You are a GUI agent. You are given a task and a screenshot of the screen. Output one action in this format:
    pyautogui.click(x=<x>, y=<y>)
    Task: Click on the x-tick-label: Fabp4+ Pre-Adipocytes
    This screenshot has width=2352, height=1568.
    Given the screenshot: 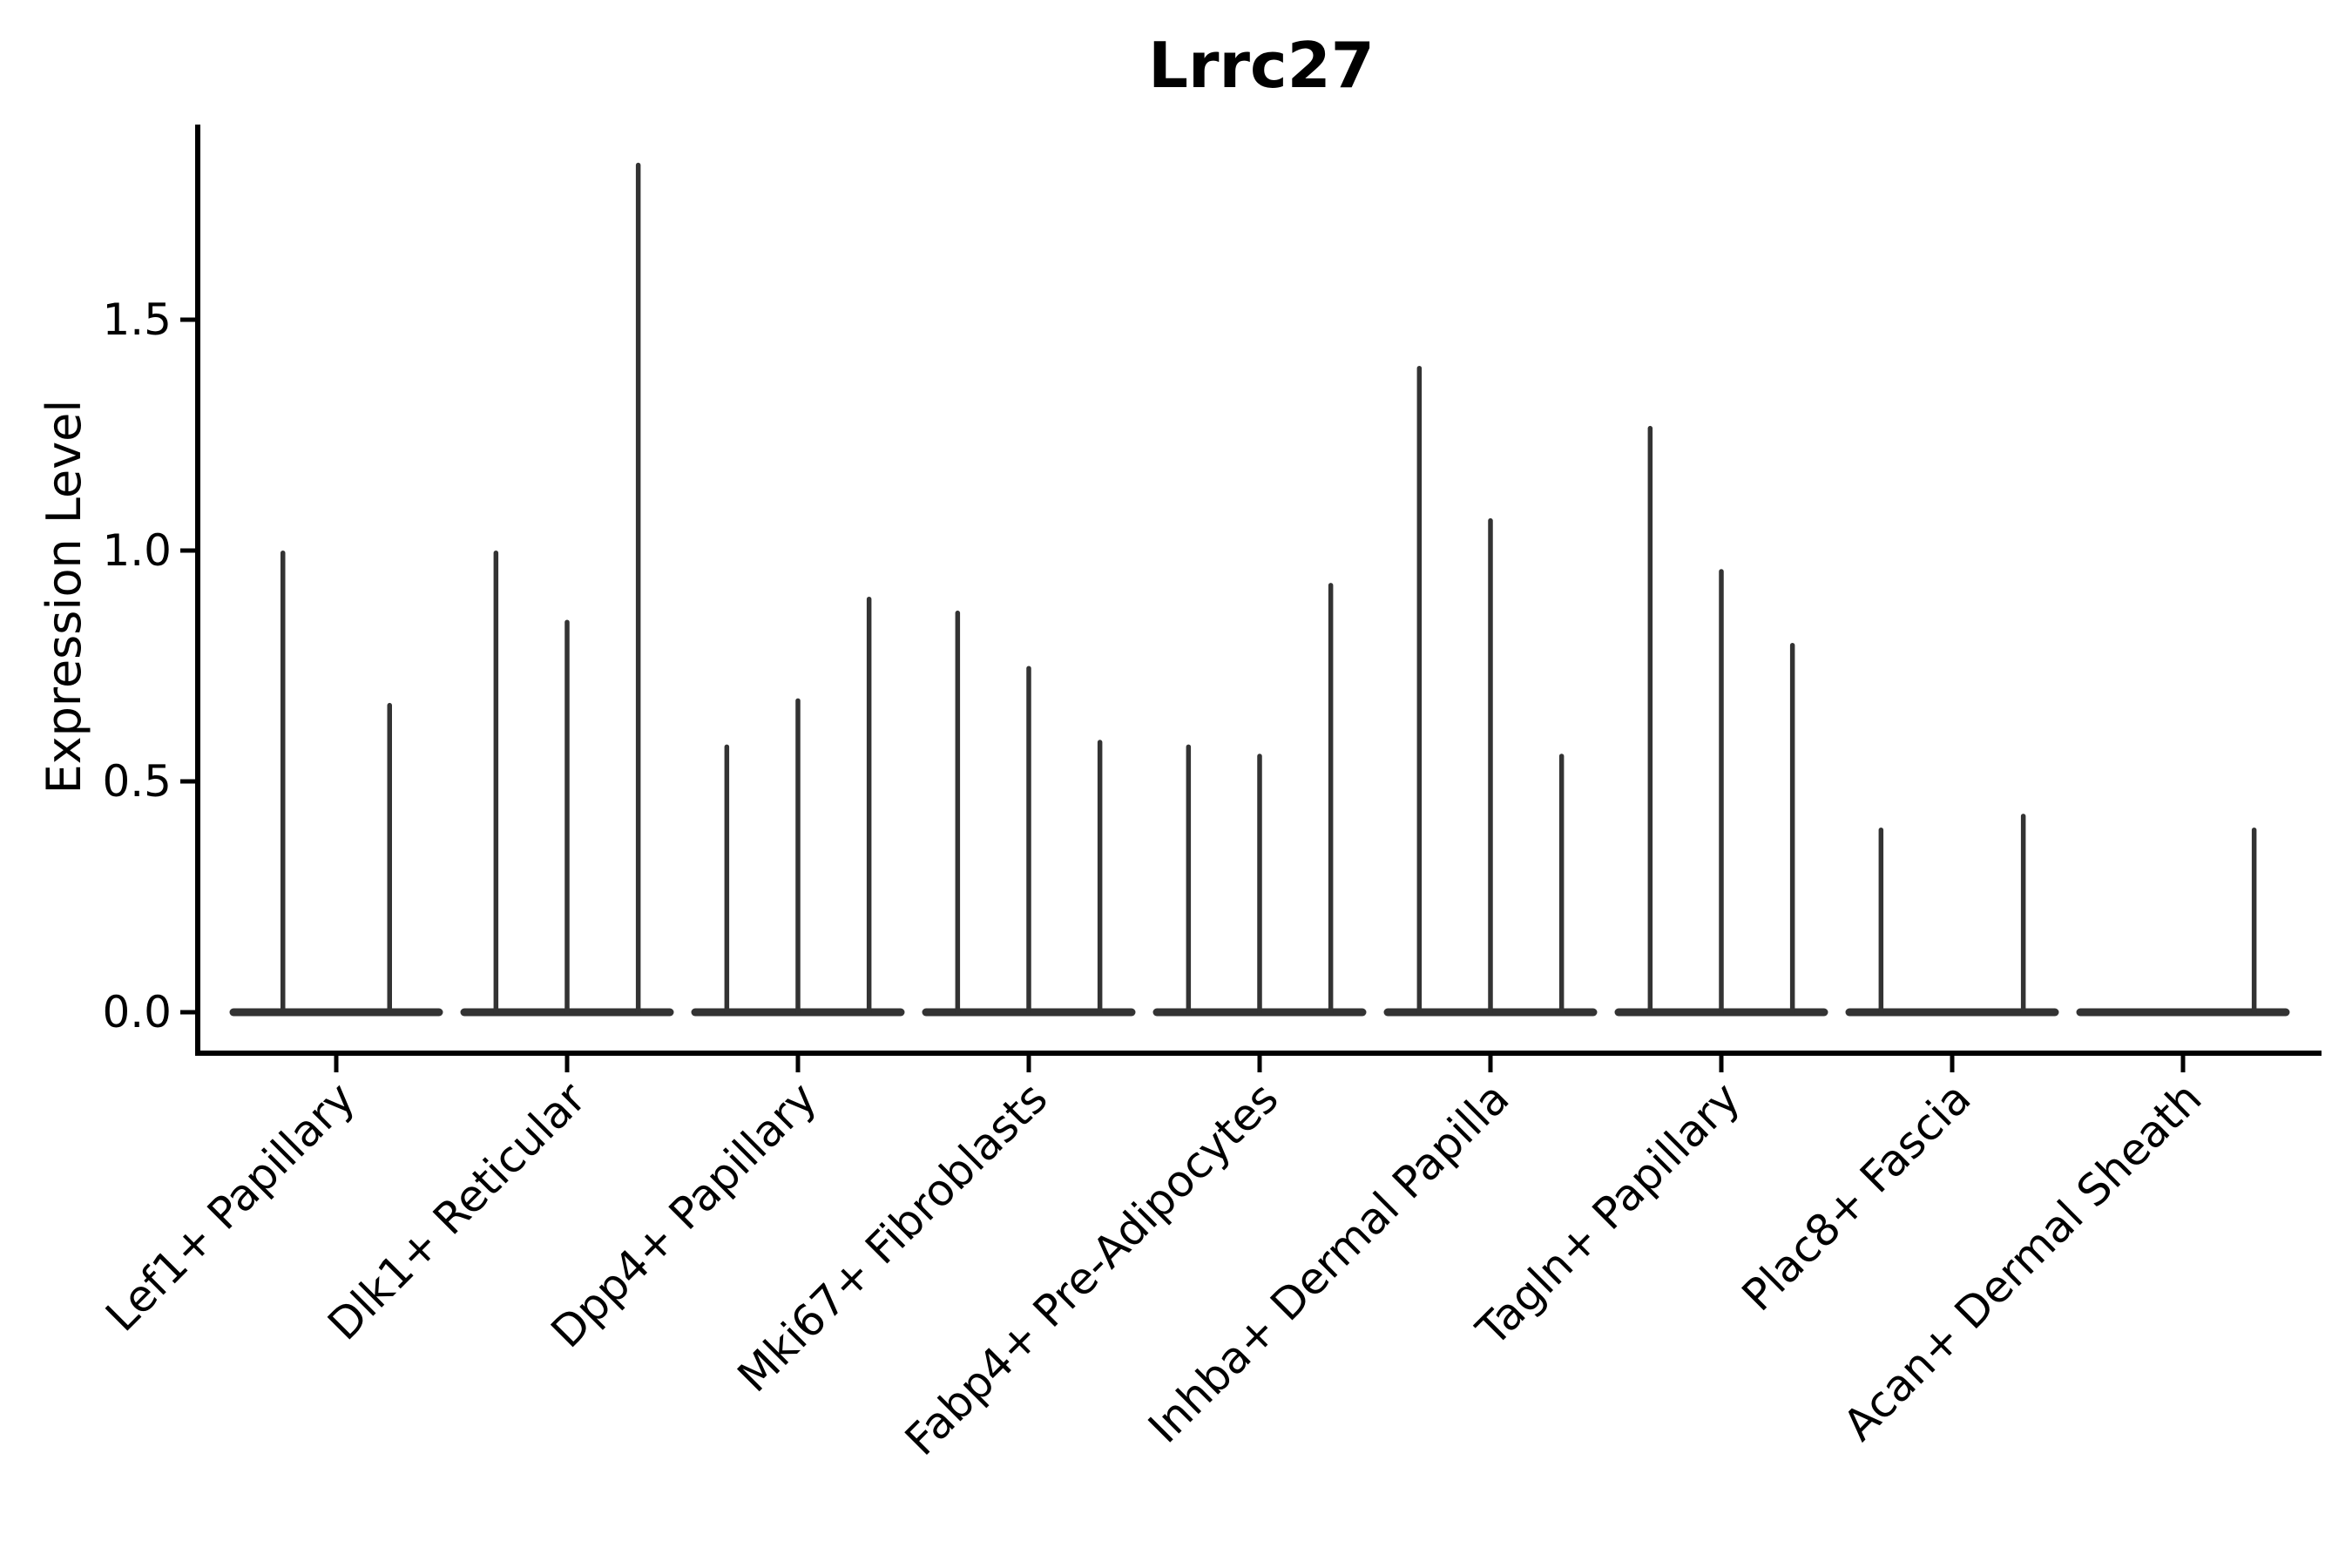 What is the action you would take?
    pyautogui.click(x=1092, y=1268)
    